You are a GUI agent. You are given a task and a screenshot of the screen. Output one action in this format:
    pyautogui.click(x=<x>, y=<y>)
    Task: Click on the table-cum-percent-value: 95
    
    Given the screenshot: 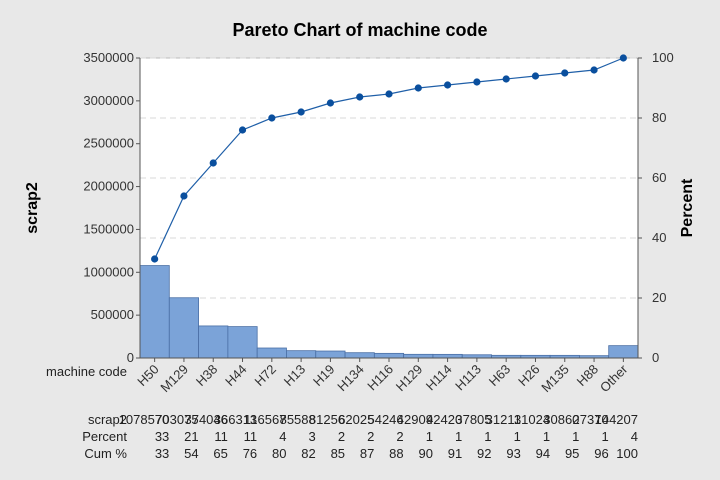 What is the action you would take?
    pyautogui.click(x=572, y=453)
    